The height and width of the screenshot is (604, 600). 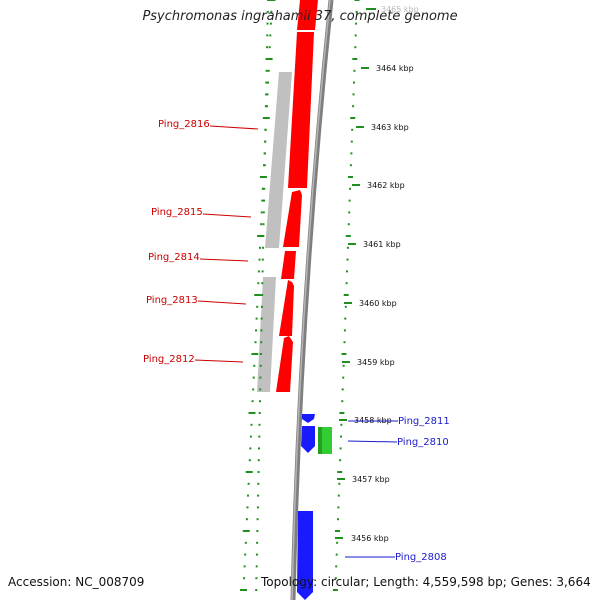 What do you see at coordinates (370, 538) in the screenshot?
I see `scale-label: 3456 kbp` at bounding box center [370, 538].